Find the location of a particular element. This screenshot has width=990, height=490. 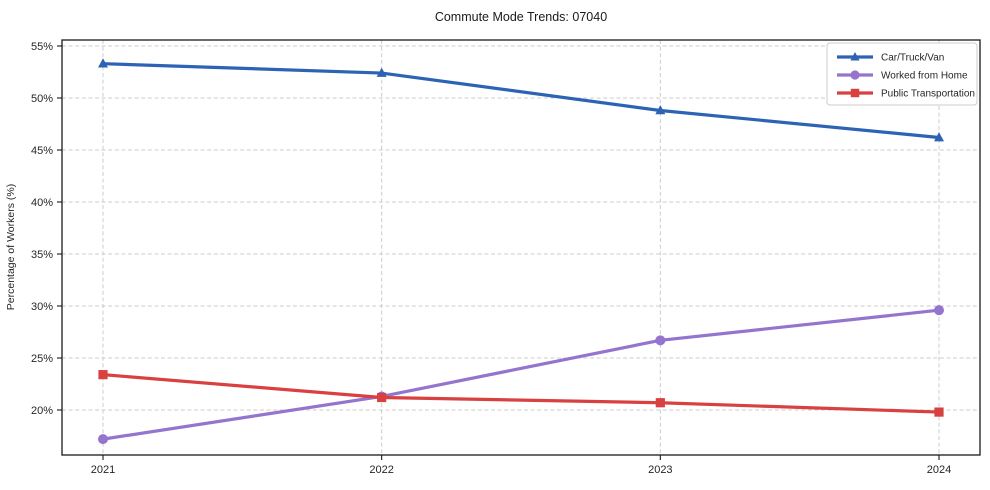

y-tick-label: 30% is located at coordinates (42, 307).